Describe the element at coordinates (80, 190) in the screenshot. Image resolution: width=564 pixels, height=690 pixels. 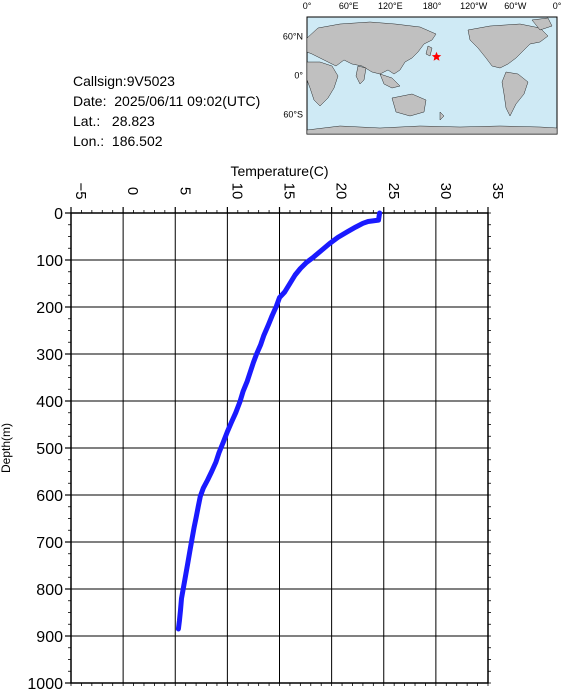
I see `x-tick-label: −5` at that location.